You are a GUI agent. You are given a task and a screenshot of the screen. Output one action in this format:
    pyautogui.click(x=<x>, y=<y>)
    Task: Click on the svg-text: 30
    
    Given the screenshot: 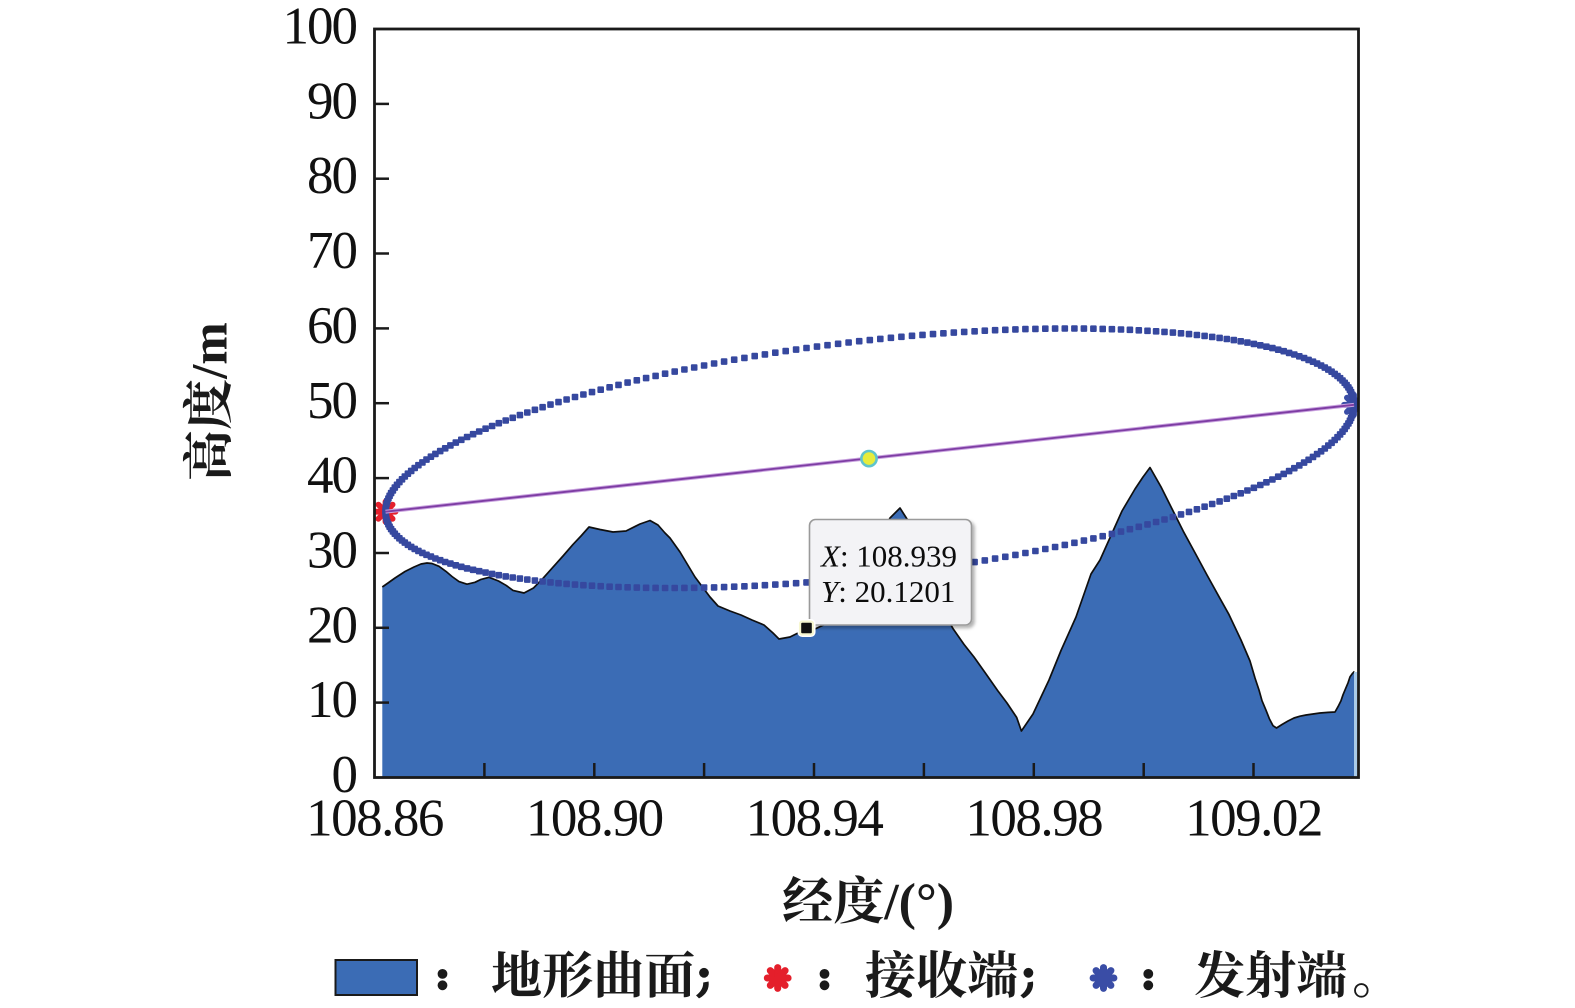 What is the action you would take?
    pyautogui.click(x=332, y=551)
    